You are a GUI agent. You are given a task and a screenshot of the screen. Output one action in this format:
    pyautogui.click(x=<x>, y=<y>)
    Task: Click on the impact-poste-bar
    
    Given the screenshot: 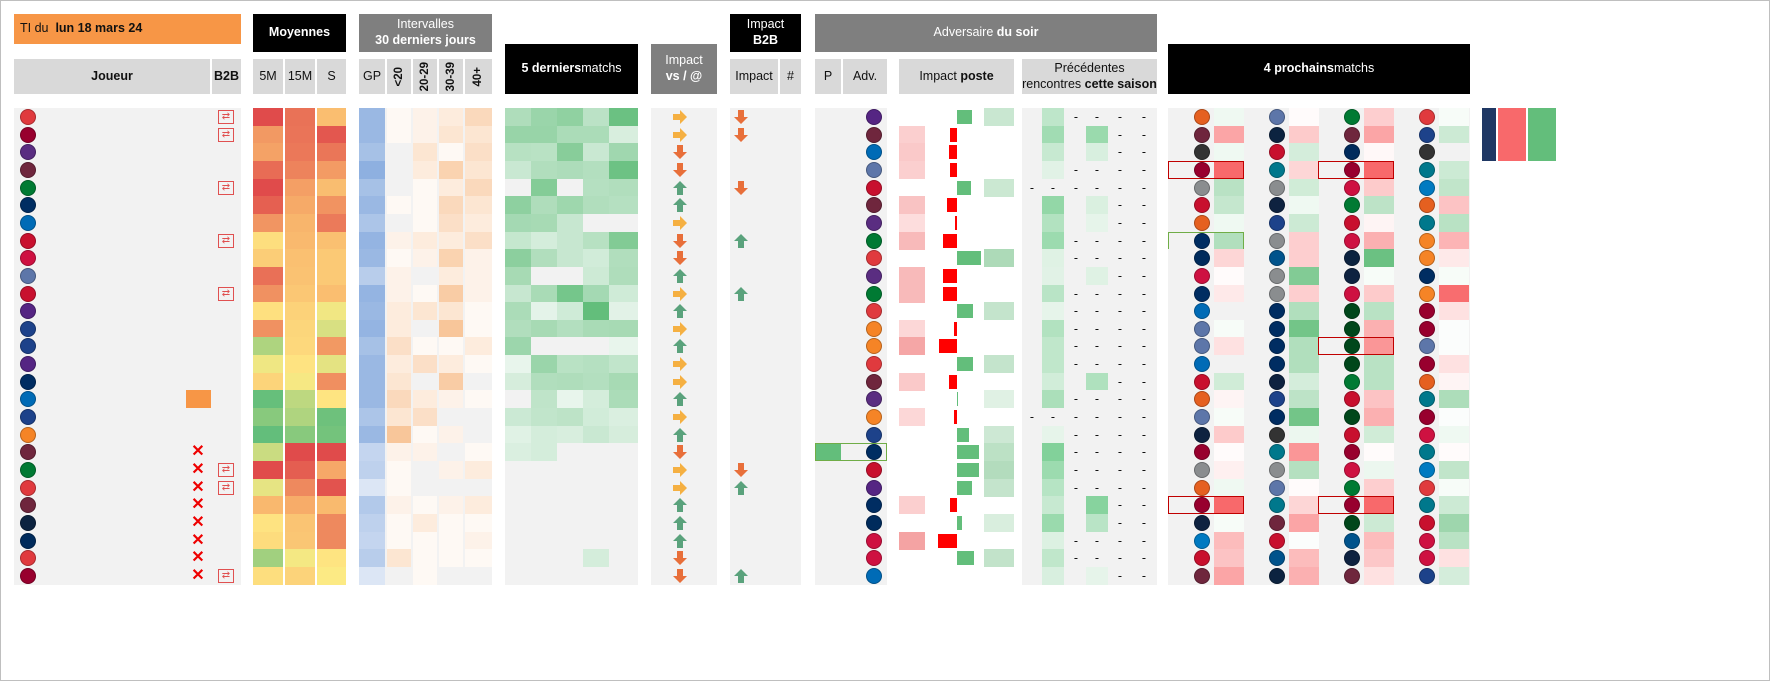 What is the action you would take?
    pyautogui.click(x=963, y=434)
    